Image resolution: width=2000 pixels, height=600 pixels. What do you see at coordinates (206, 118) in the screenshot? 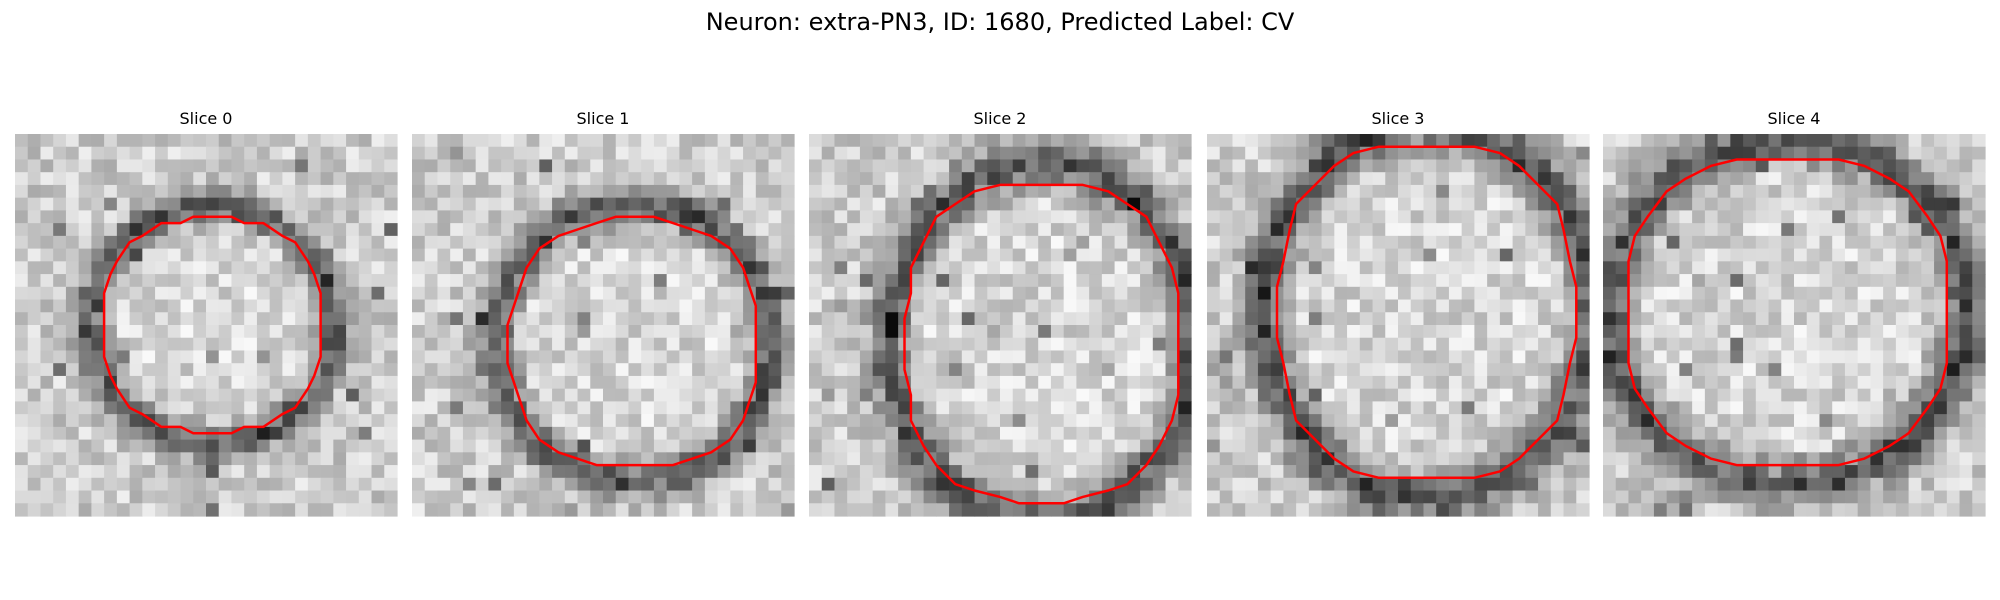
I see `panel-title: Slice 0` at bounding box center [206, 118].